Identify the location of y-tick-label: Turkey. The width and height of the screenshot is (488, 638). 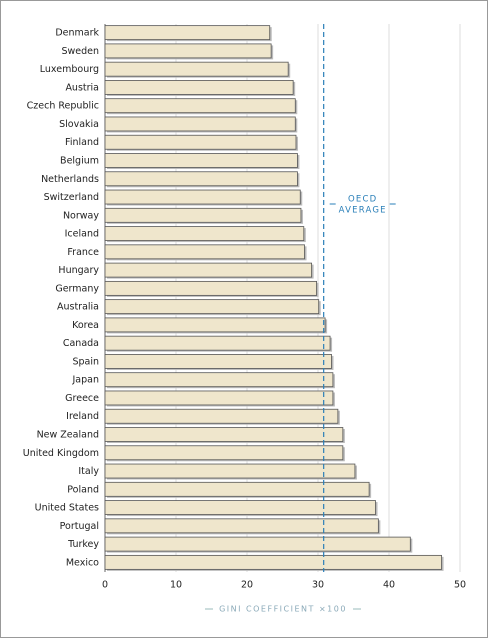
(83, 544).